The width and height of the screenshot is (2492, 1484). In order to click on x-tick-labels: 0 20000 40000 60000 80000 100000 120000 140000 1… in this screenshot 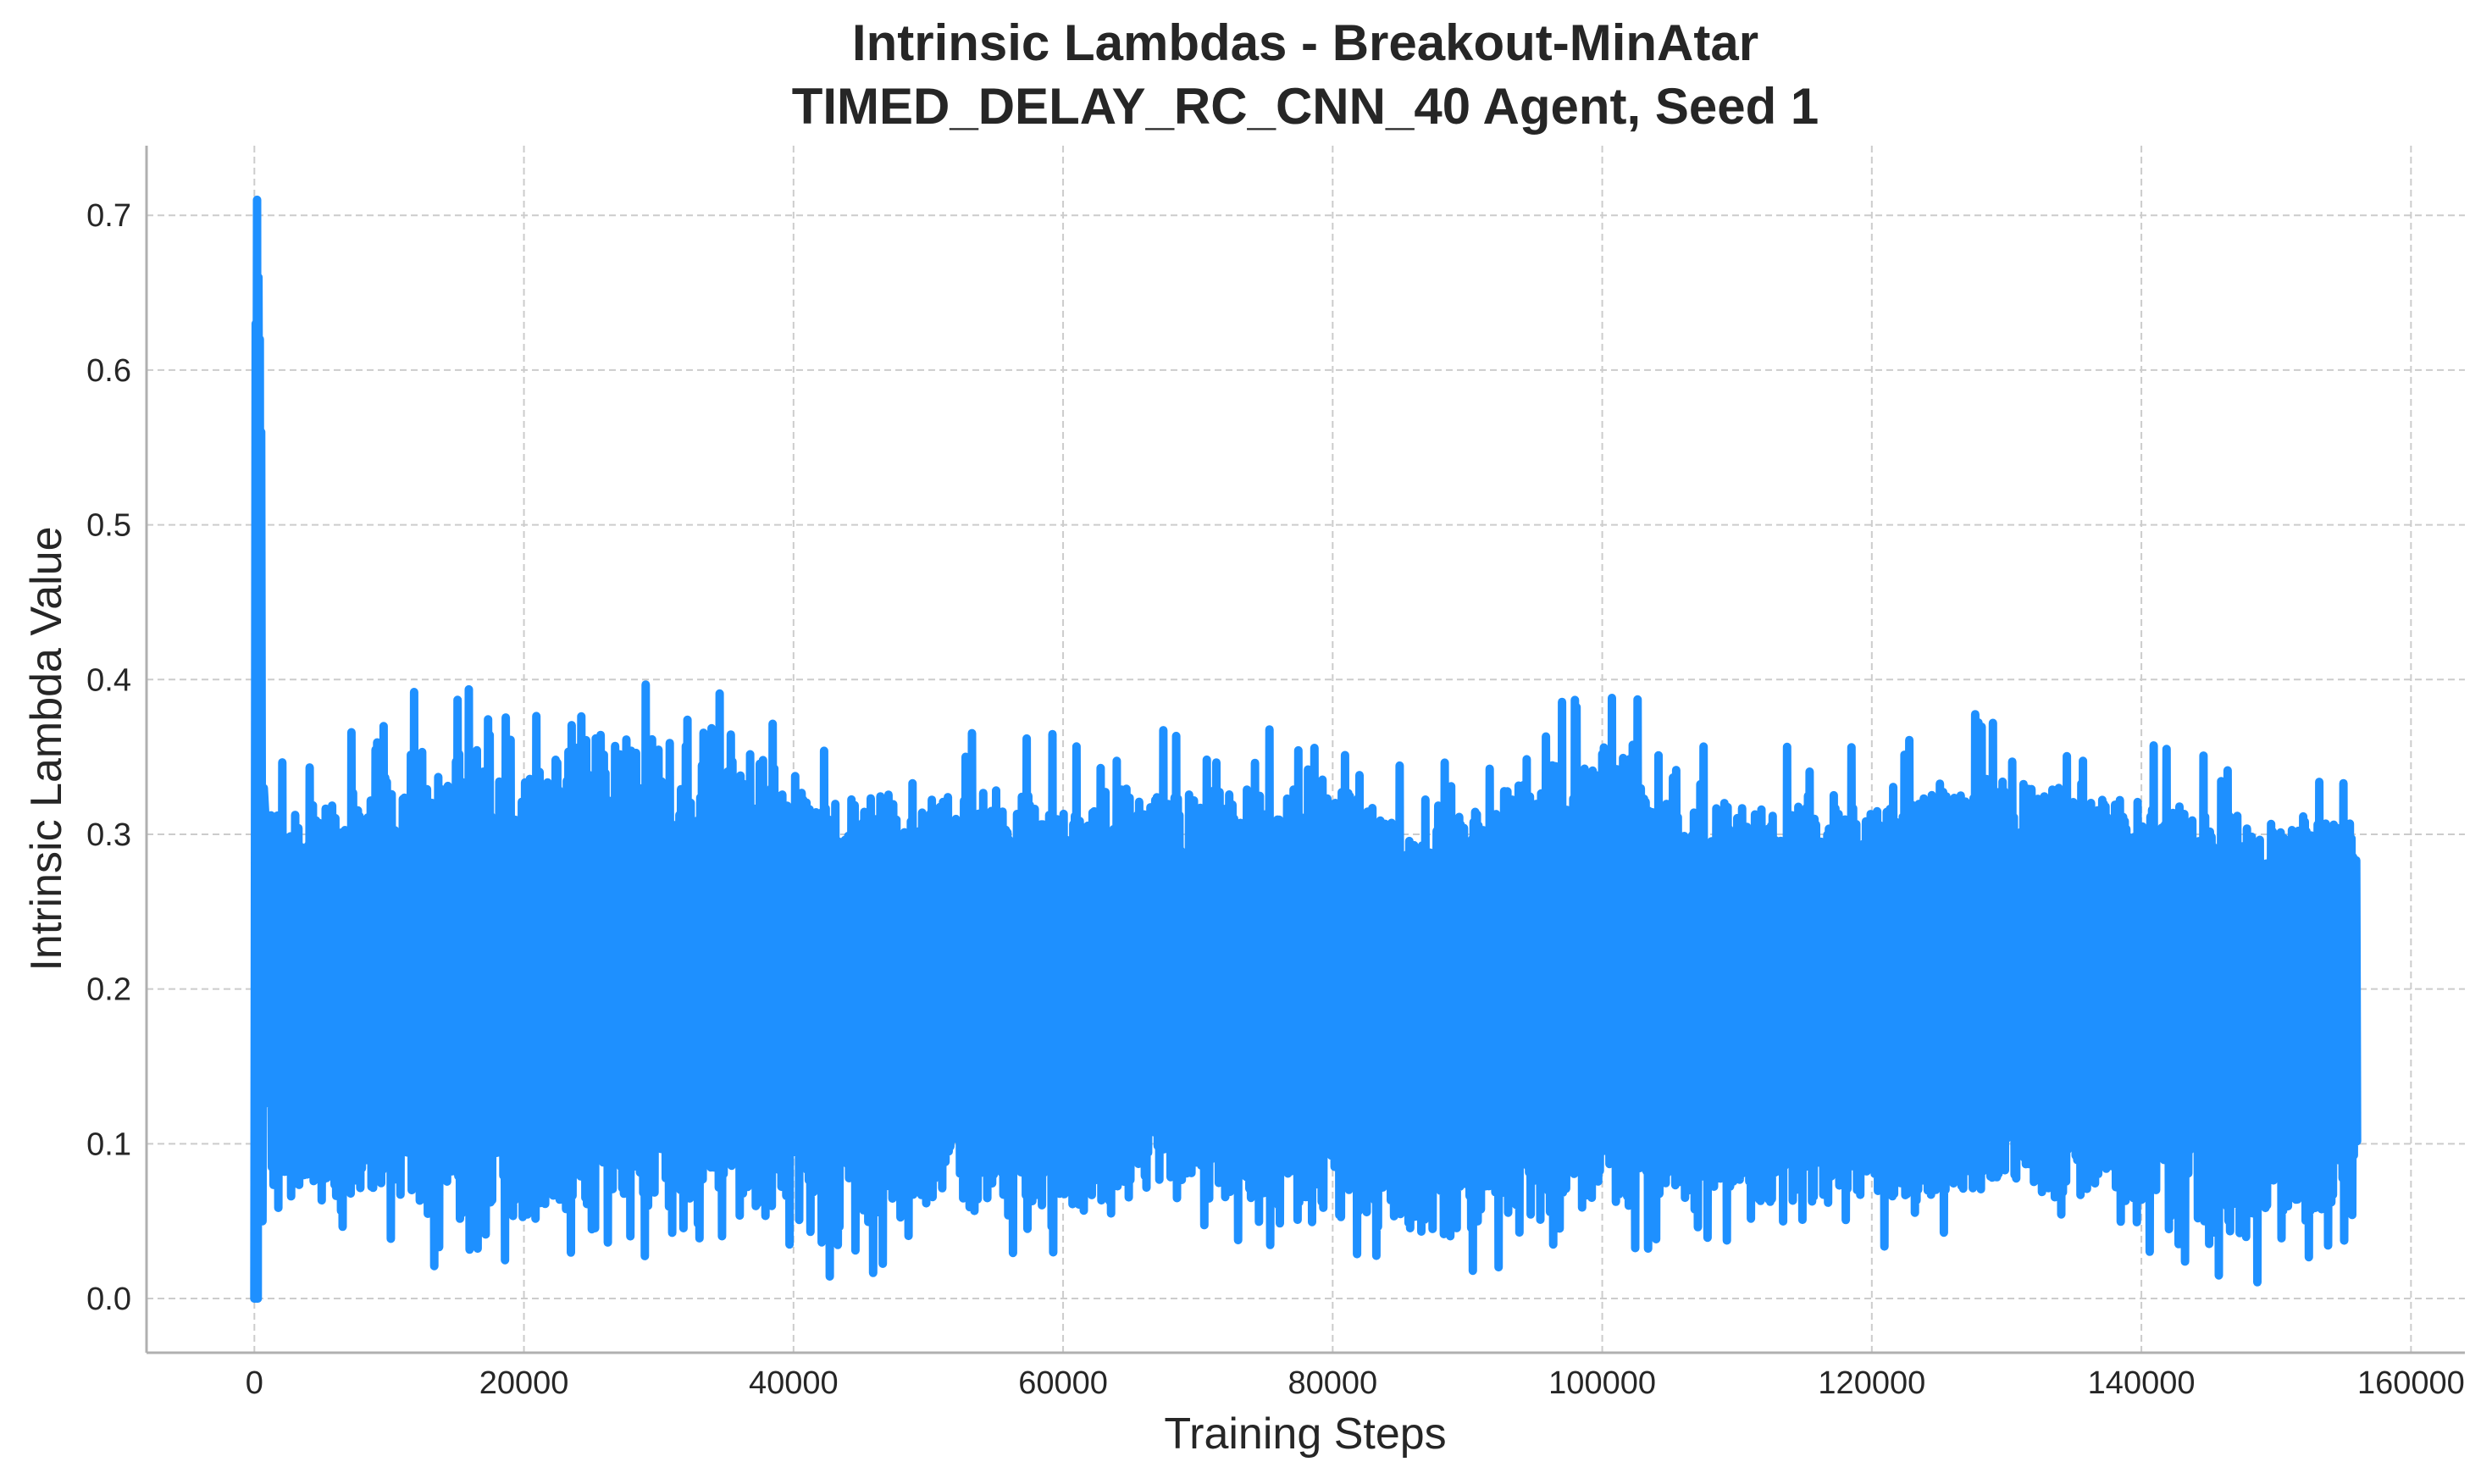, I will do `click(1355, 1383)`.